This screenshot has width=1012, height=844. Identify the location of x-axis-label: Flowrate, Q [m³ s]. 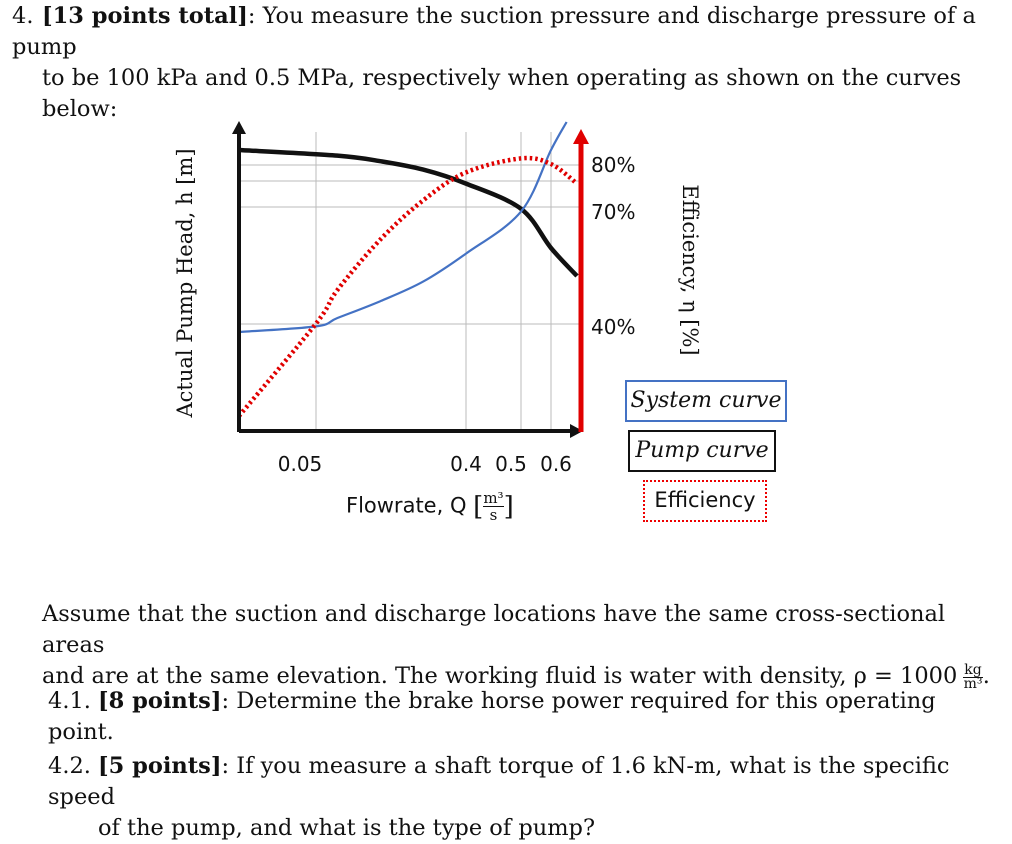
(430, 506).